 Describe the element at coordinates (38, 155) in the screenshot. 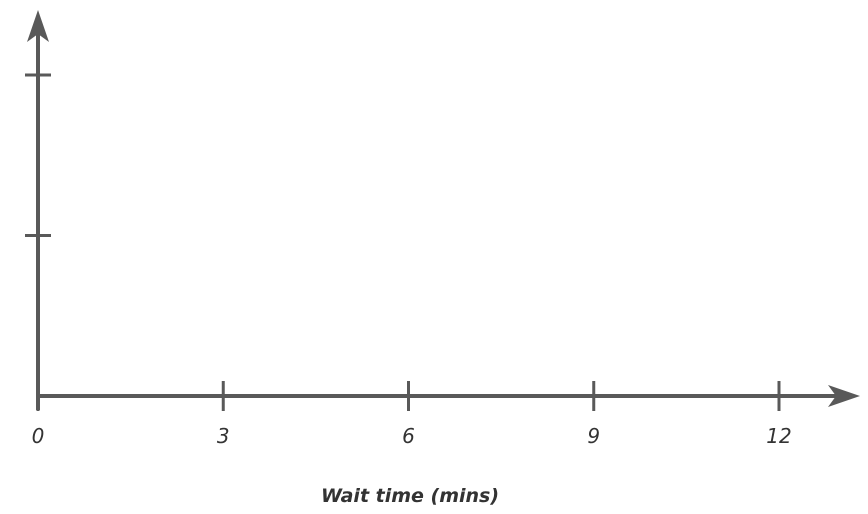

I see `y-ticks` at that location.